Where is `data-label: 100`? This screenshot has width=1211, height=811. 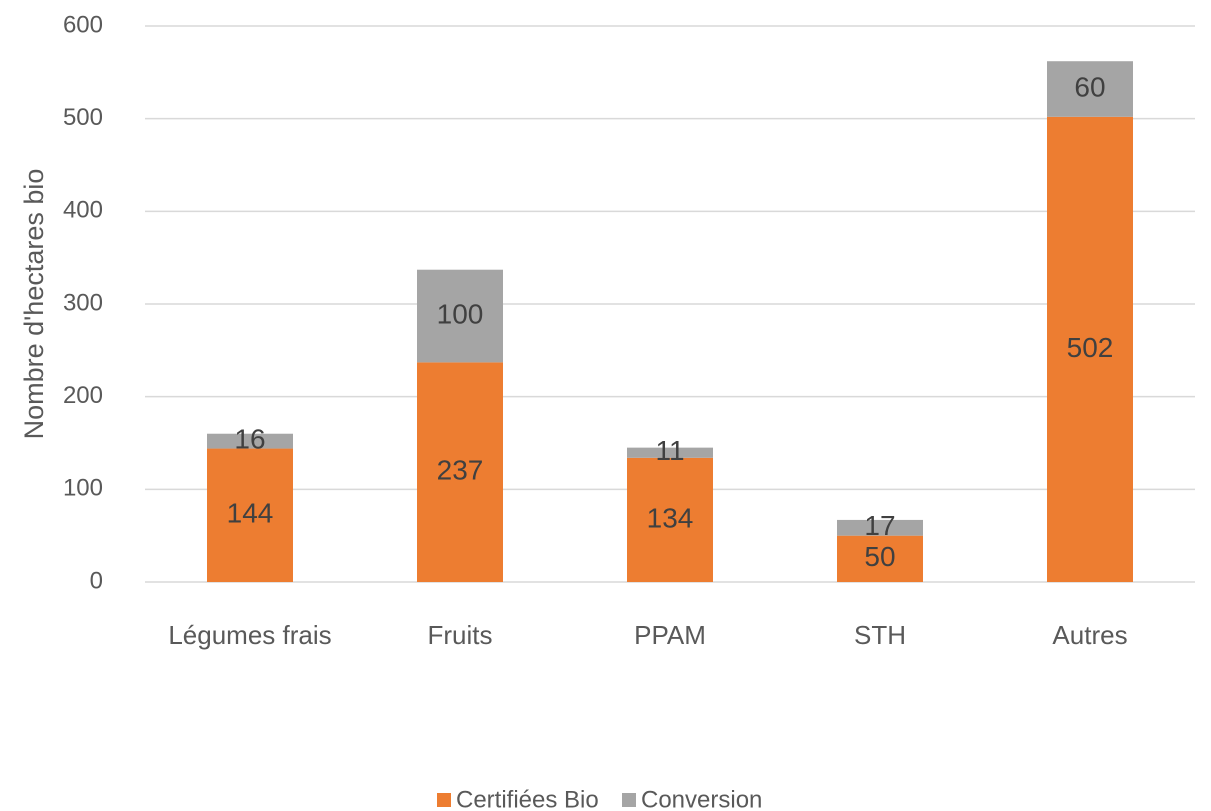 data-label: 100 is located at coordinates (460, 313).